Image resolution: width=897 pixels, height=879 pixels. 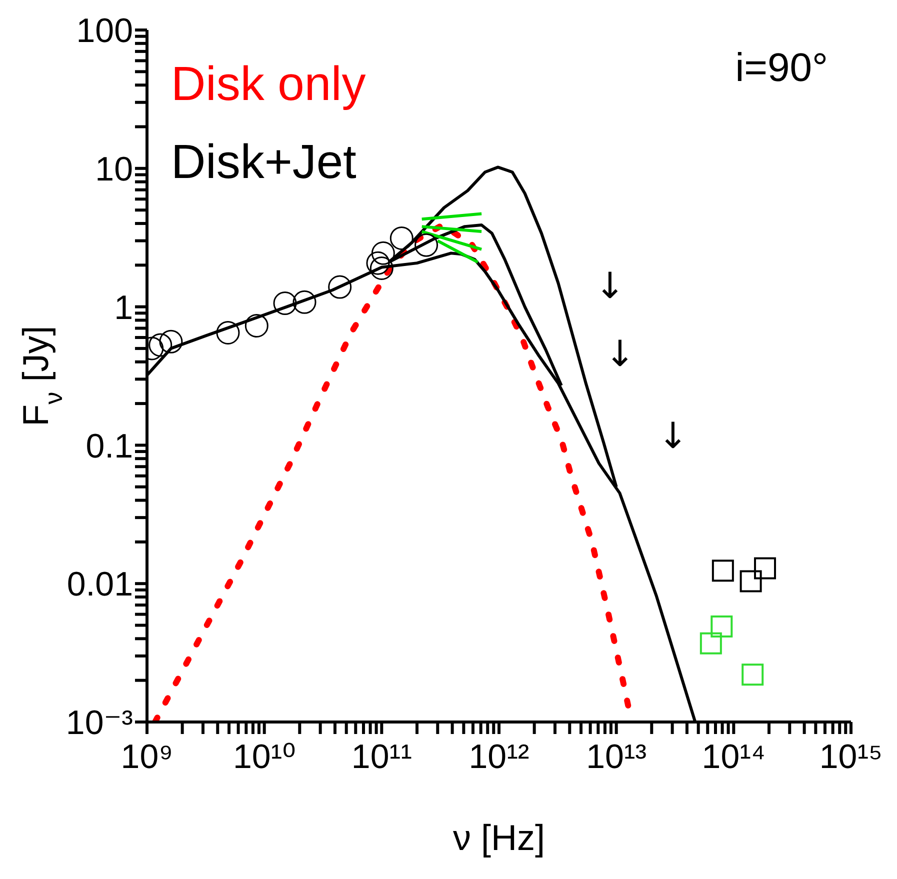 What do you see at coordinates (734, 757) in the screenshot?
I see `x-tick-label: 10¹⁴` at bounding box center [734, 757].